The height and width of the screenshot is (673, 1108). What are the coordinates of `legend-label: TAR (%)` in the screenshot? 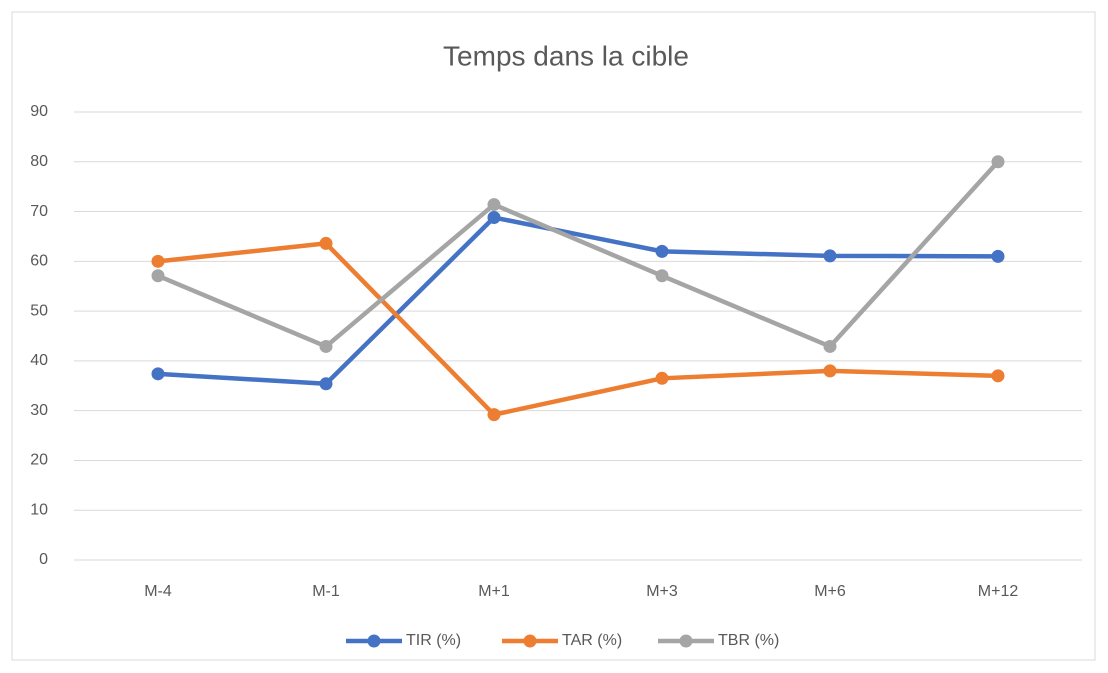 It's located at (592, 640).